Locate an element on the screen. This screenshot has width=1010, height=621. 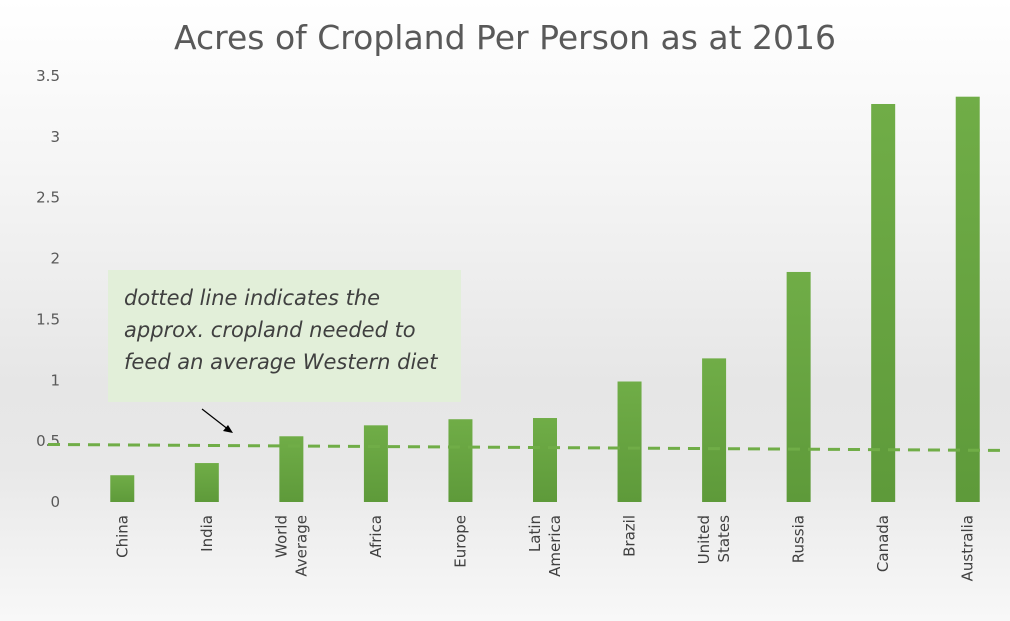
x-category-label: United is located at coordinates (704, 539).